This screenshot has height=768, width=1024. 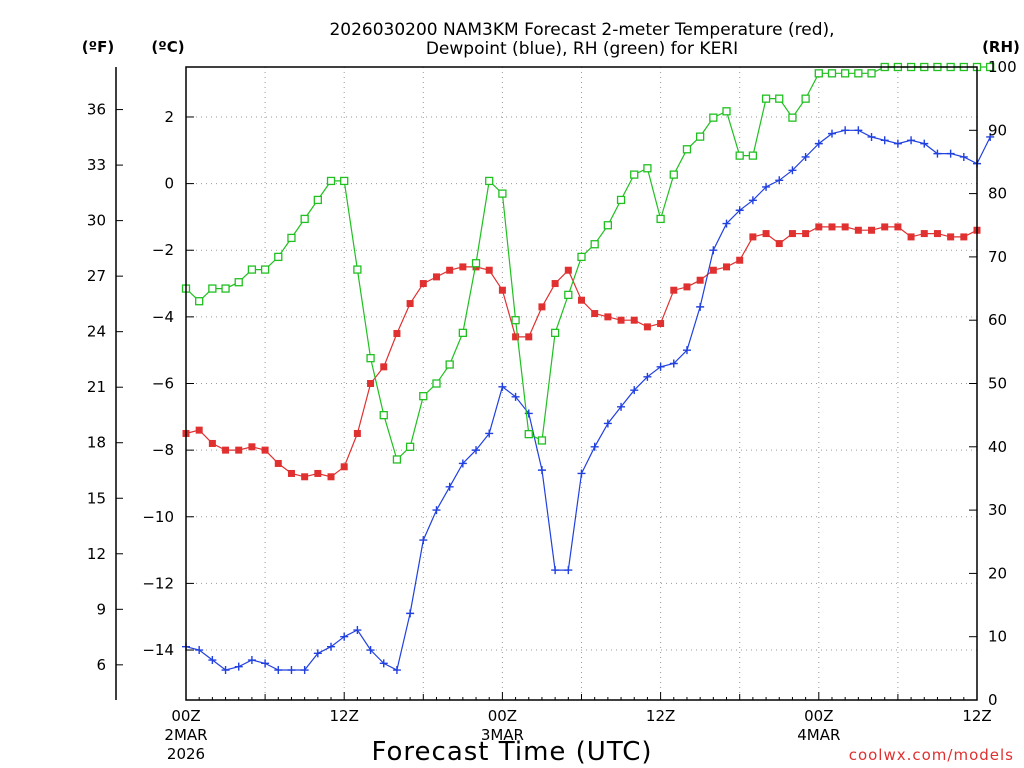 What do you see at coordinates (997, 194) in the screenshot?
I see `rh-tick-label: 80` at bounding box center [997, 194].